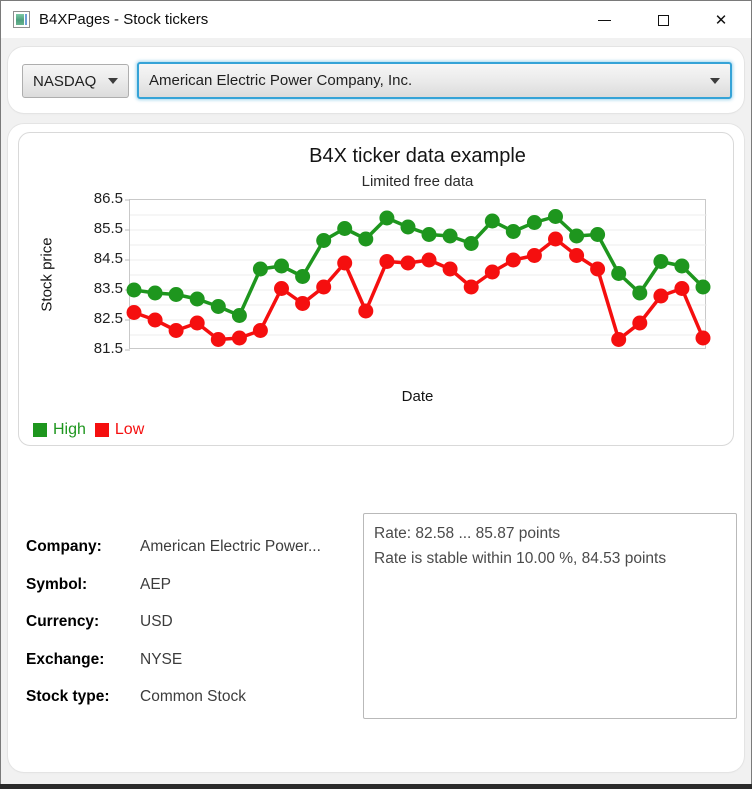 Image resolution: width=752 pixels, height=789 pixels. I want to click on y-axis-tick-label: 86.5, so click(108, 198).